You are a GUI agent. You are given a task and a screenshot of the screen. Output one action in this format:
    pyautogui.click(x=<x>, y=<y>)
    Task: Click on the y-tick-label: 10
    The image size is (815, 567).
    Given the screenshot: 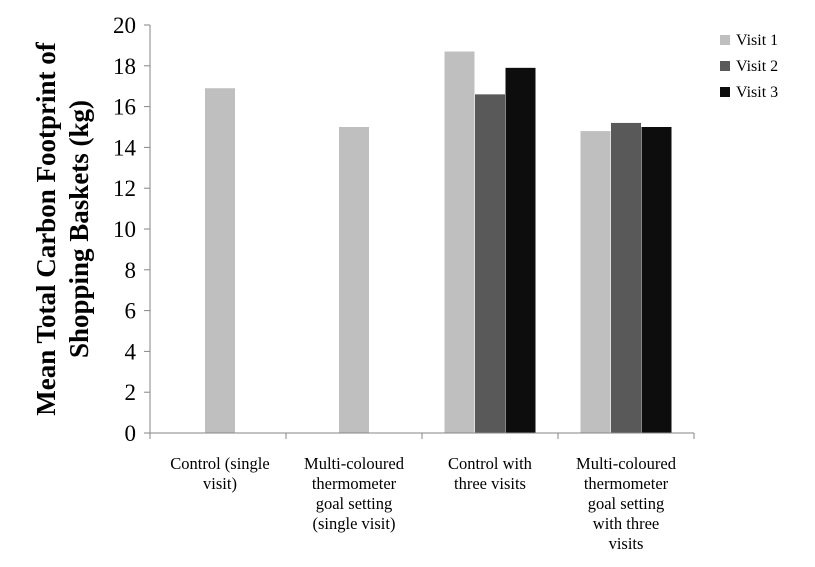 What is the action you would take?
    pyautogui.click(x=124, y=229)
    